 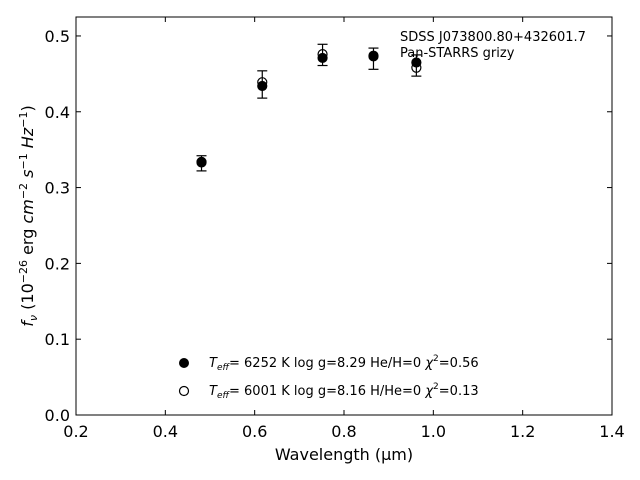 I want to click on x-tick-label-1: 0.4, so click(x=165, y=431).